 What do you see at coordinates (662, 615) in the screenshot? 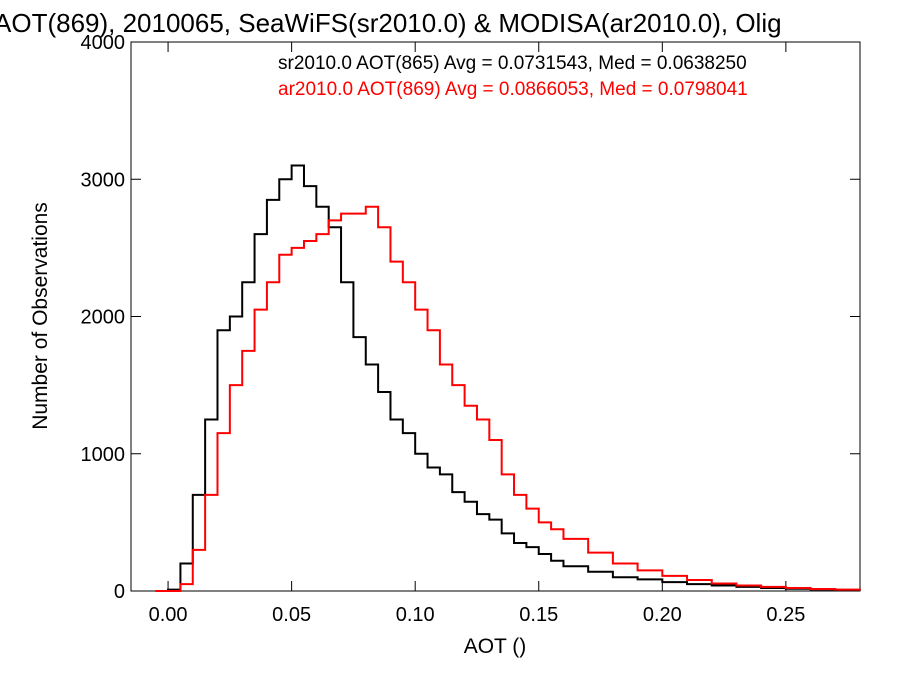
I see `x-tick-label: 0.20` at bounding box center [662, 615].